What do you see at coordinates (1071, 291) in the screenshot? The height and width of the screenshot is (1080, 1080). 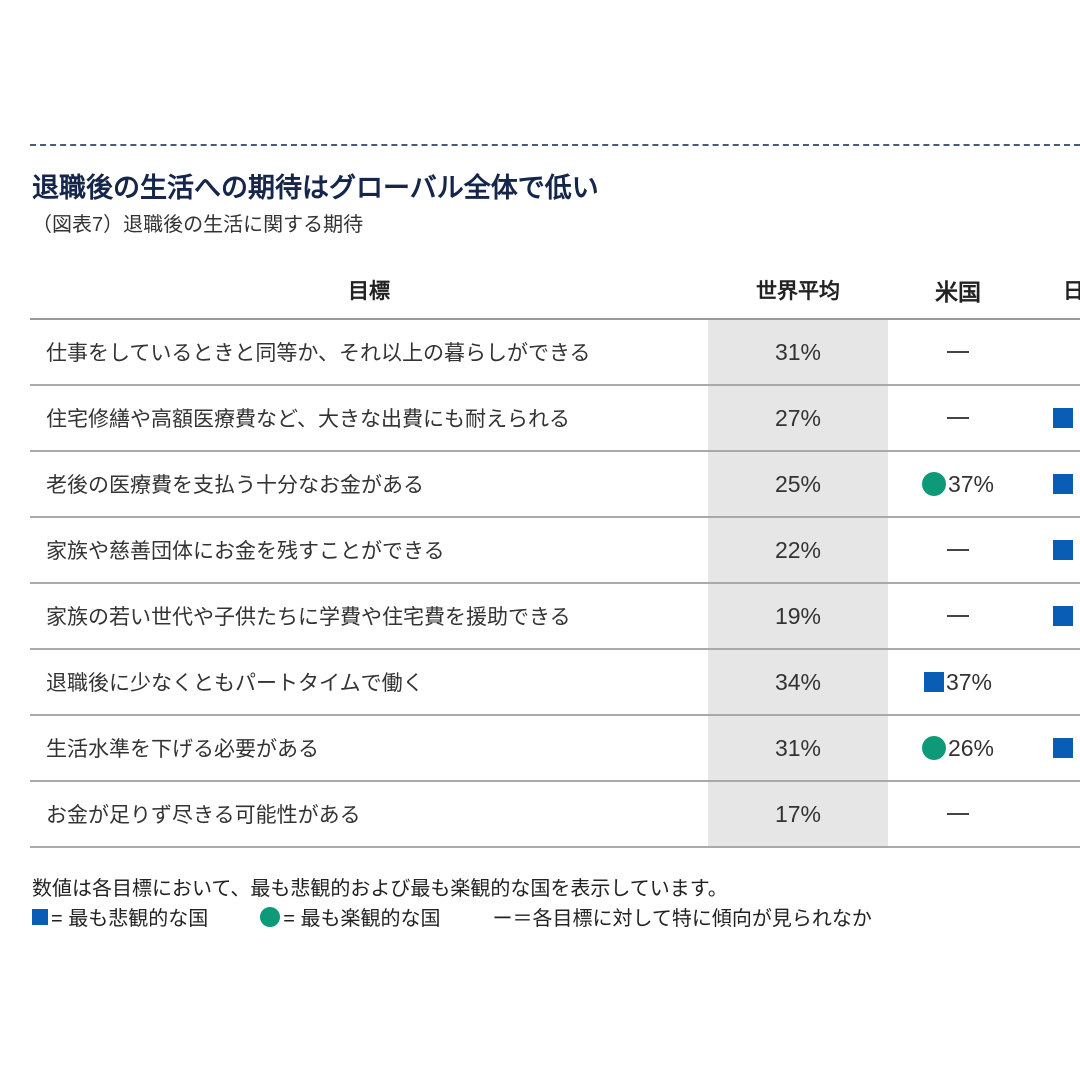 I see `header-col4: 日本` at bounding box center [1071, 291].